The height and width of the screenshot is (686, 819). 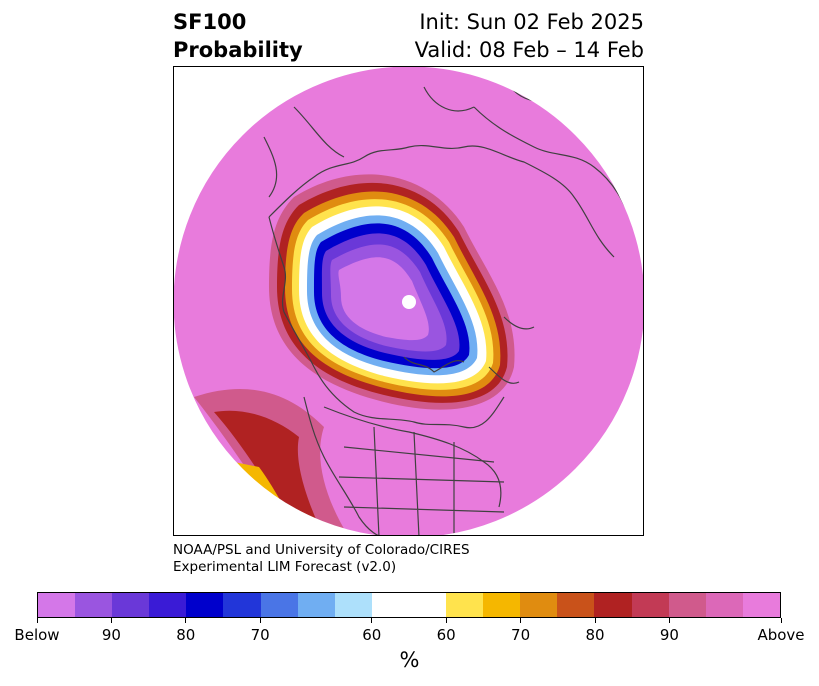 I want to click on colorbar, so click(x=409, y=605).